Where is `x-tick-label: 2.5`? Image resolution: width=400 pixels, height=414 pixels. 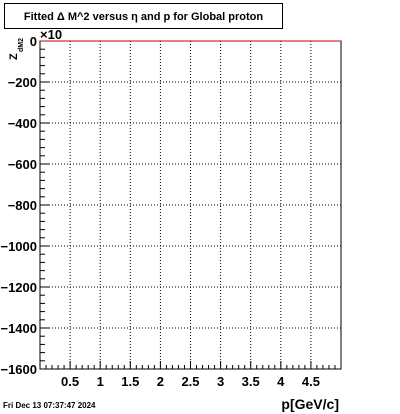 x-tick-label: 2.5 is located at coordinates (190, 381).